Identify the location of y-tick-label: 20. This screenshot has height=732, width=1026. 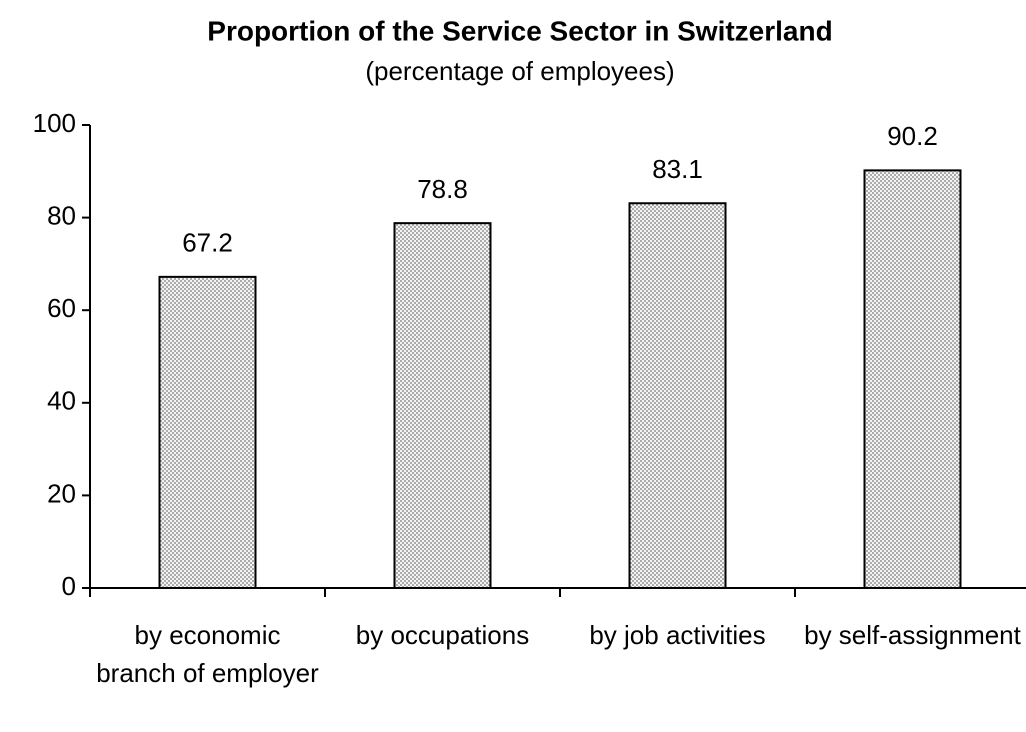
(61, 493).